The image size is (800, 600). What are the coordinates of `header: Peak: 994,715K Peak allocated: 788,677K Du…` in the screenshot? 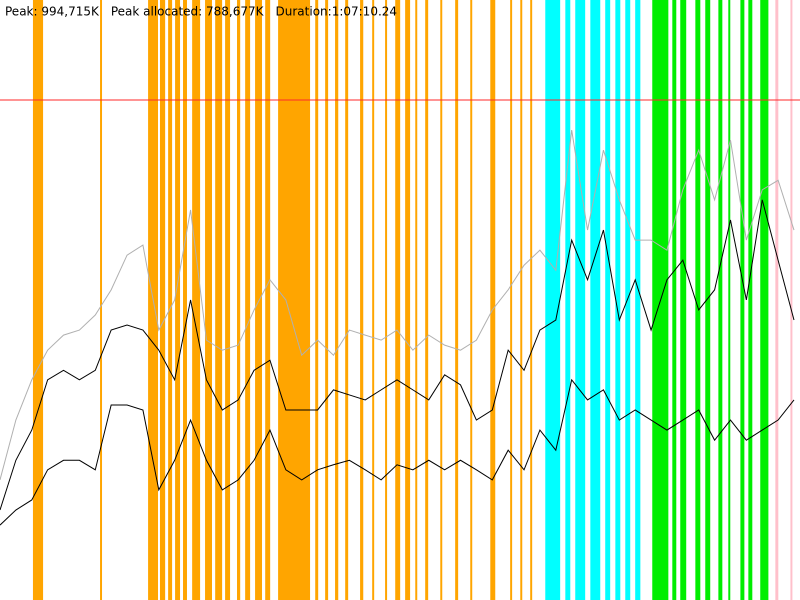 It's located at (201, 12).